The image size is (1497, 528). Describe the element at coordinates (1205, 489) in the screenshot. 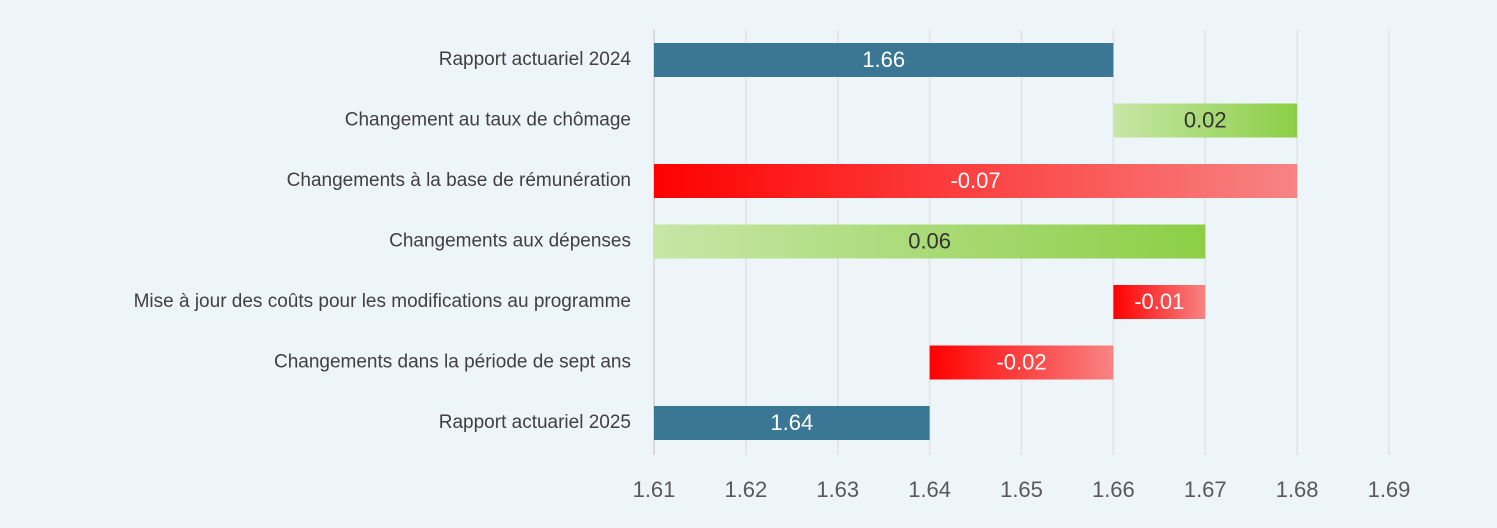

I see `x-tick-label: 1.67` at that location.